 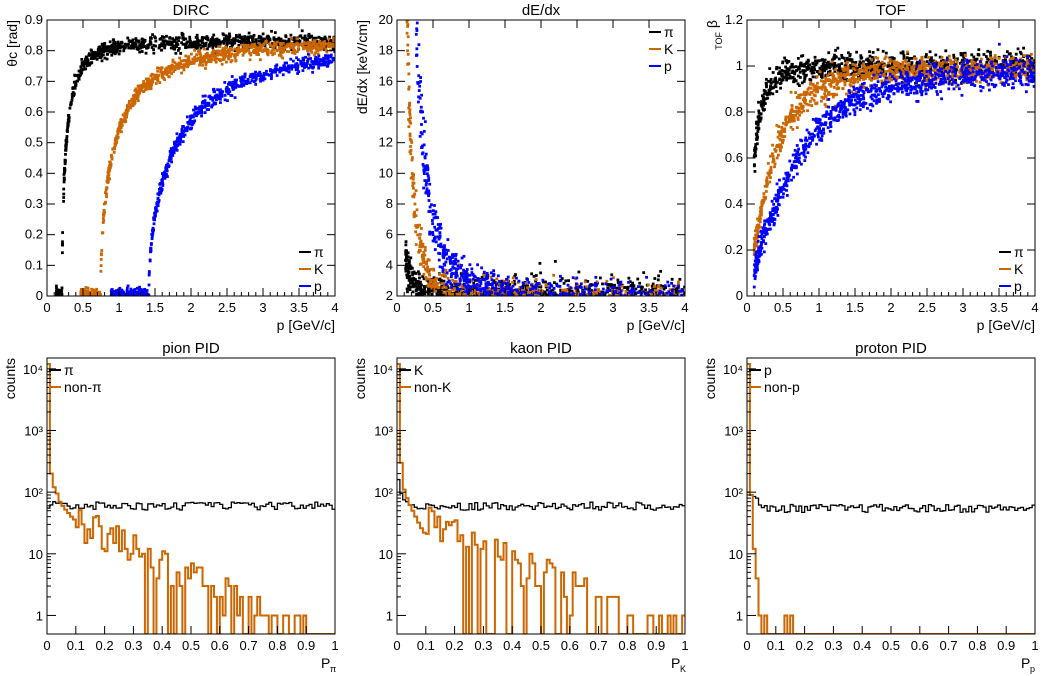 What do you see at coordinates (649, 307) in the screenshot?
I see `x-tick-label: 3.5` at bounding box center [649, 307].